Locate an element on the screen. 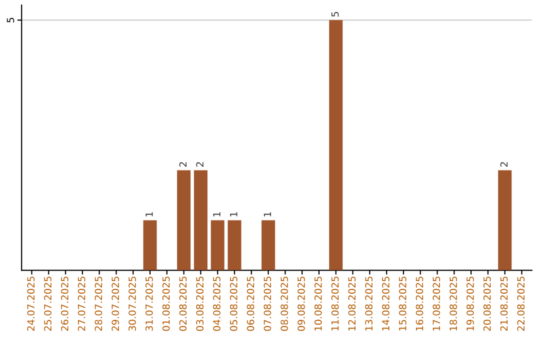 The height and width of the screenshot is (340, 540). x-tick-label: 16.08.2025 is located at coordinates (420, 303).